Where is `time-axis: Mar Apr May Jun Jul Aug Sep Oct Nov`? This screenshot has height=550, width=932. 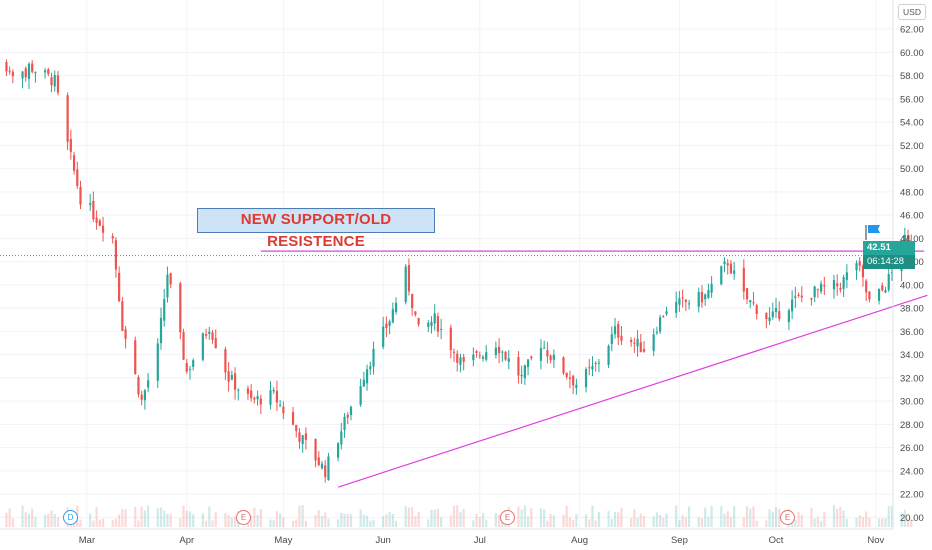
time-axis: Mar Apr May Jun Jul Aug Sep Oct Nov is located at coordinates (482, 540).